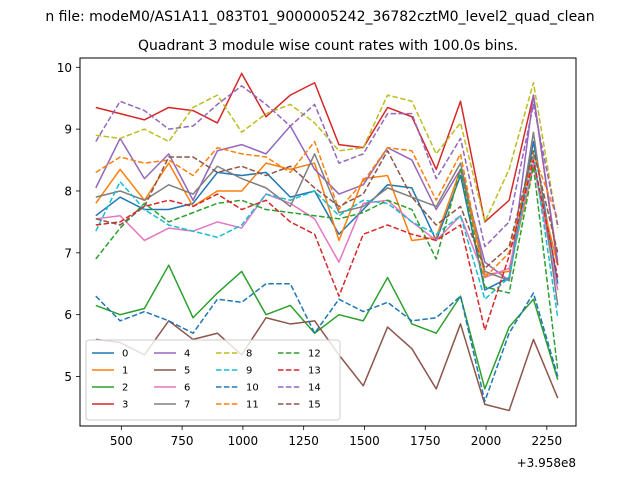 This screenshot has height=484, width=640. I want to click on x-axis: 500 750 1000 1250 1500 1750 2000 2250, so click(336, 437).